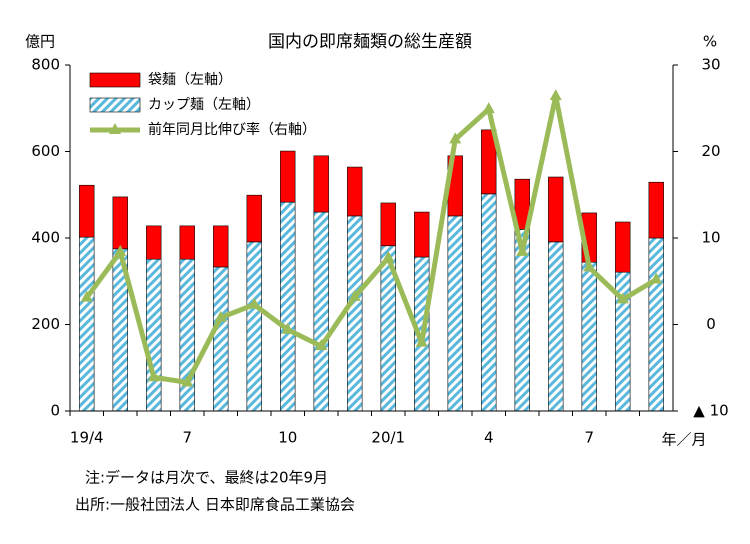 This screenshot has width=750, height=544. What do you see at coordinates (45, 151) in the screenshot?
I see `y-tick-label: 600` at bounding box center [45, 151].